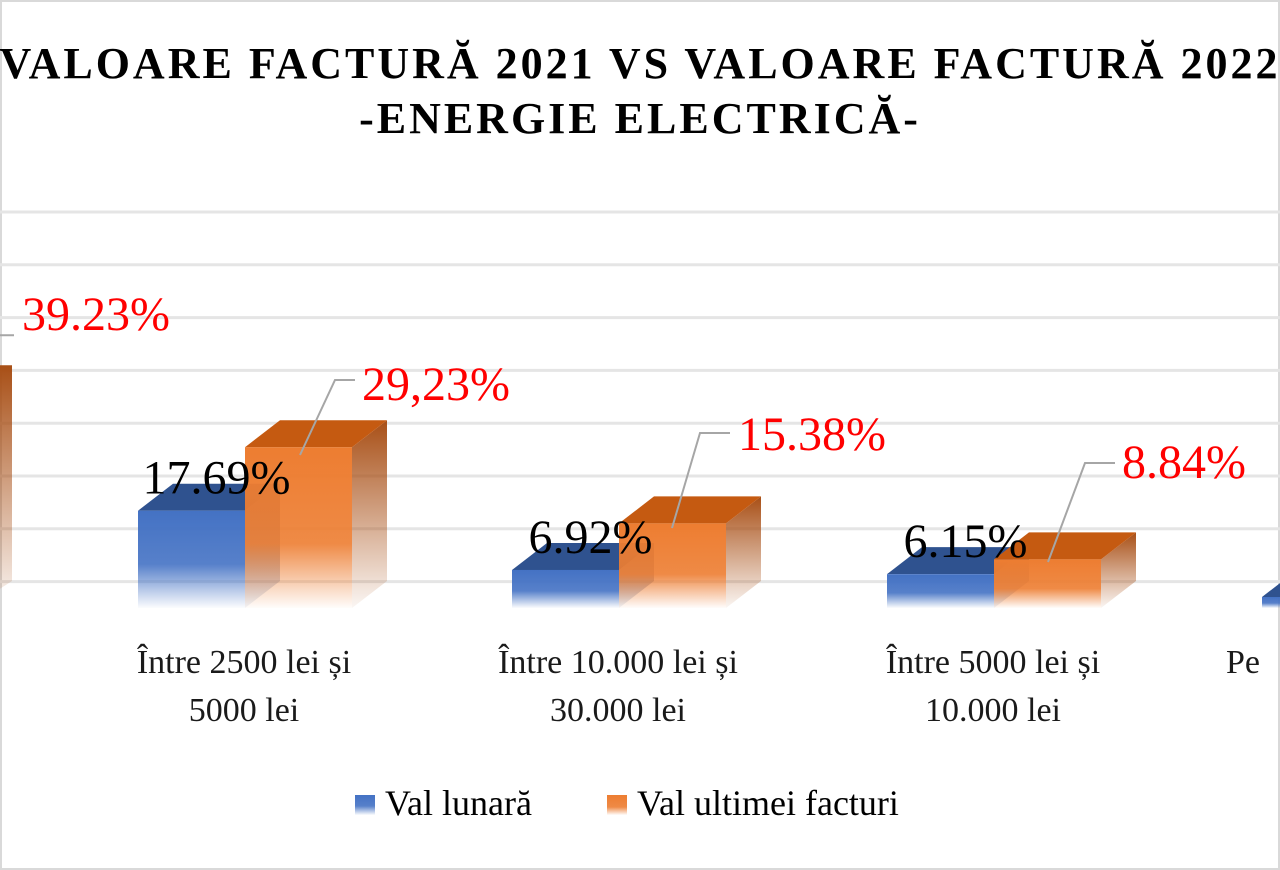 The image size is (1280, 870). I want to click on category-label: 30.000 lei, so click(618, 710).